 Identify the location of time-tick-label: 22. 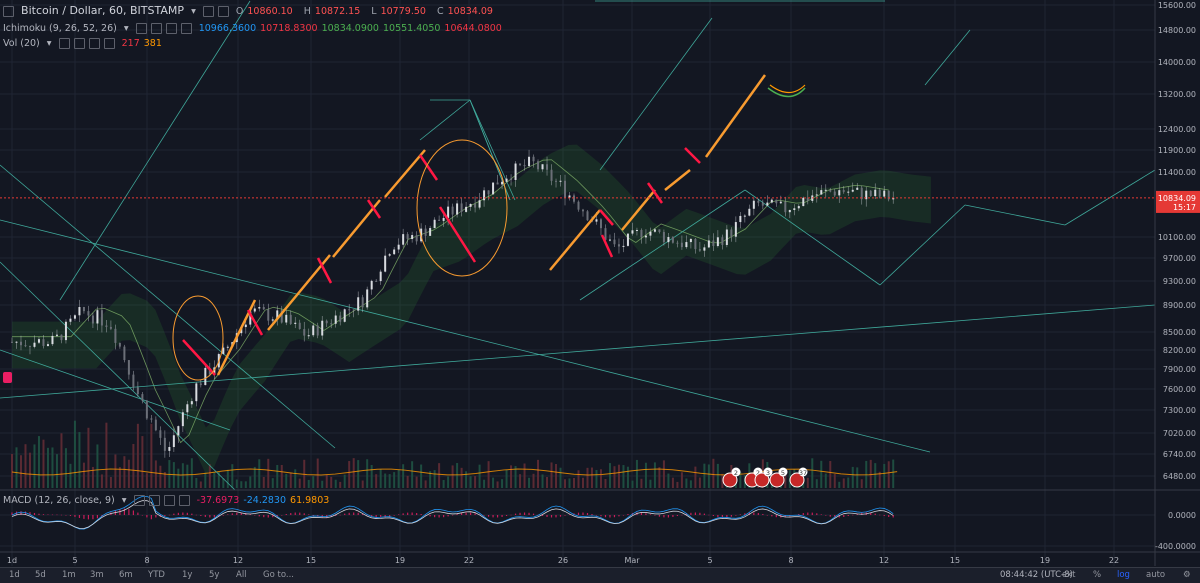
(469, 560).